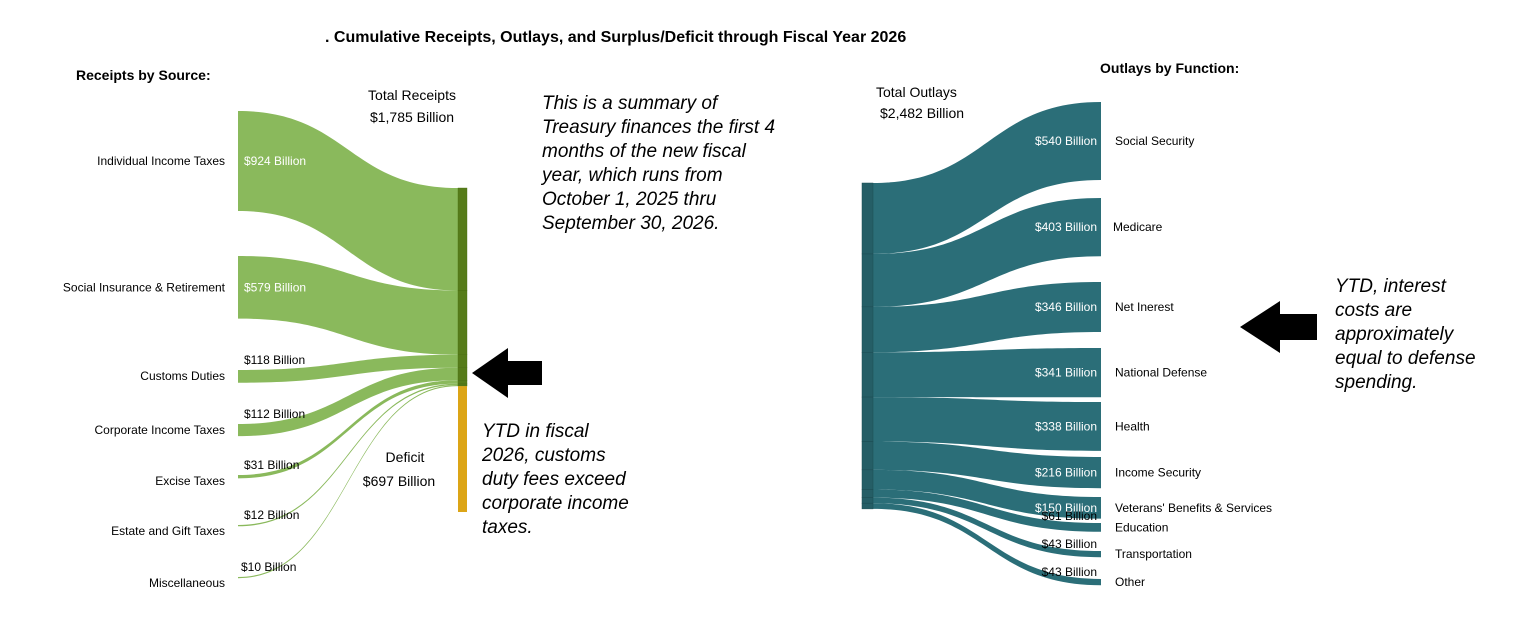 The image size is (1524, 642). I want to click on total-outlays-label: Total Outlays, so click(916, 92).